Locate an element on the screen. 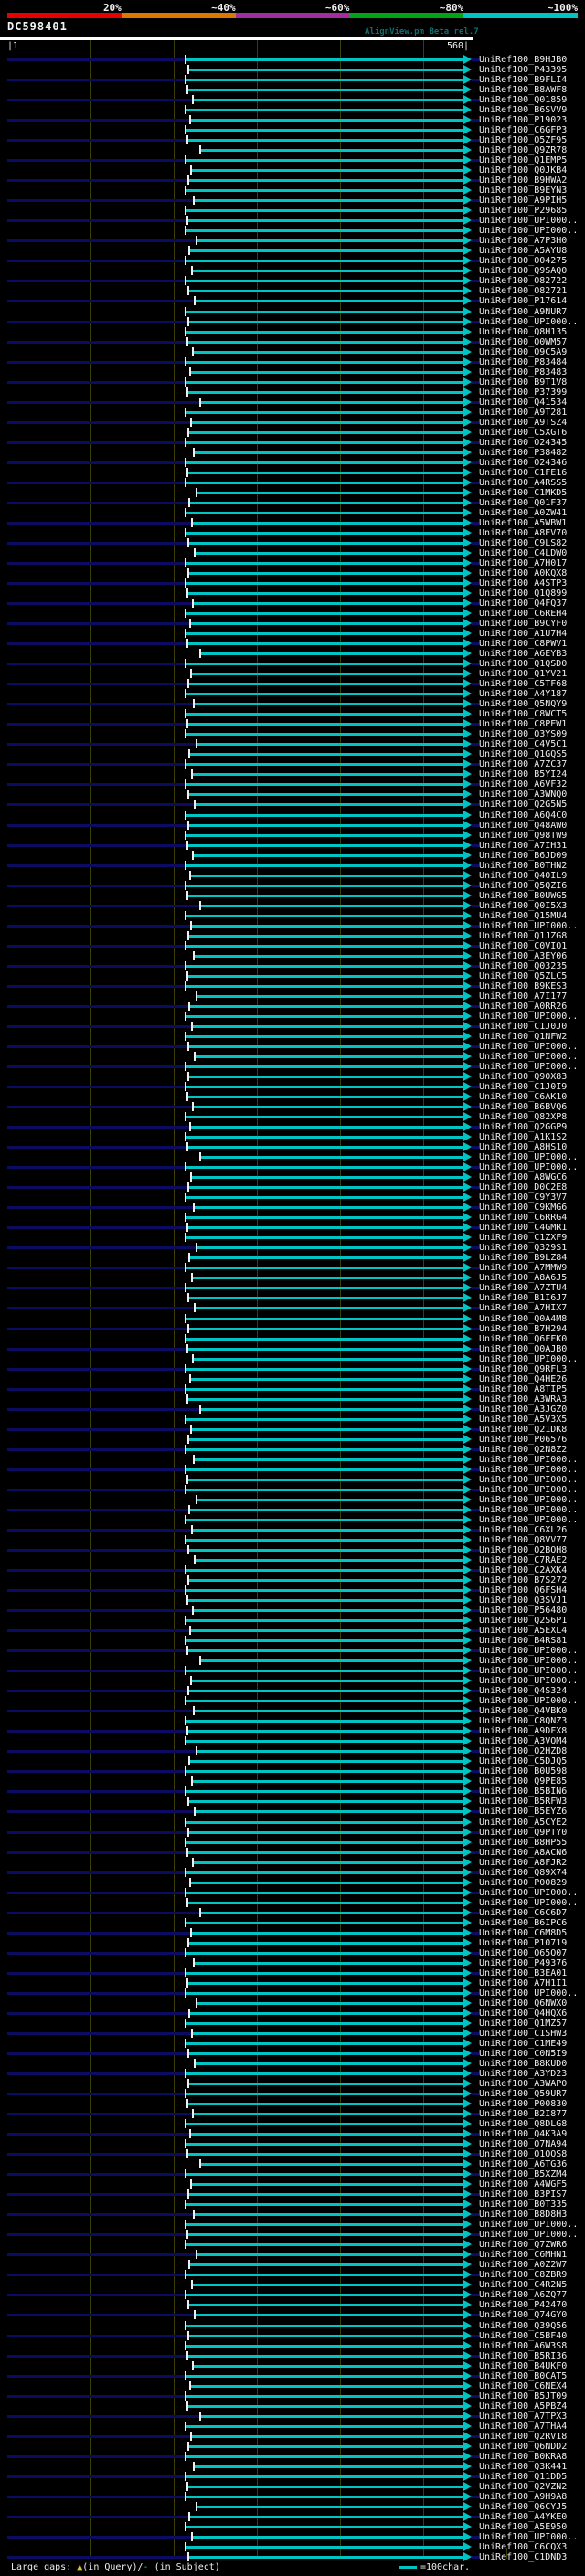  hit-label: UniRef100_A7ZTU4 is located at coordinates (523, 1288).